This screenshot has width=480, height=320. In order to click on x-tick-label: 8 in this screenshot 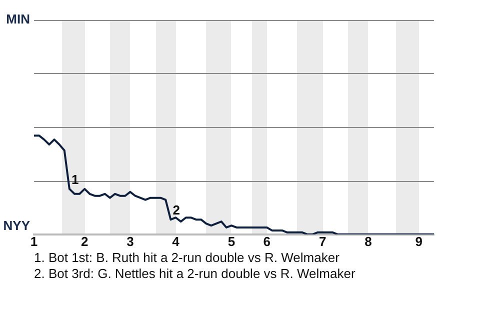, I will do `click(368, 241)`.